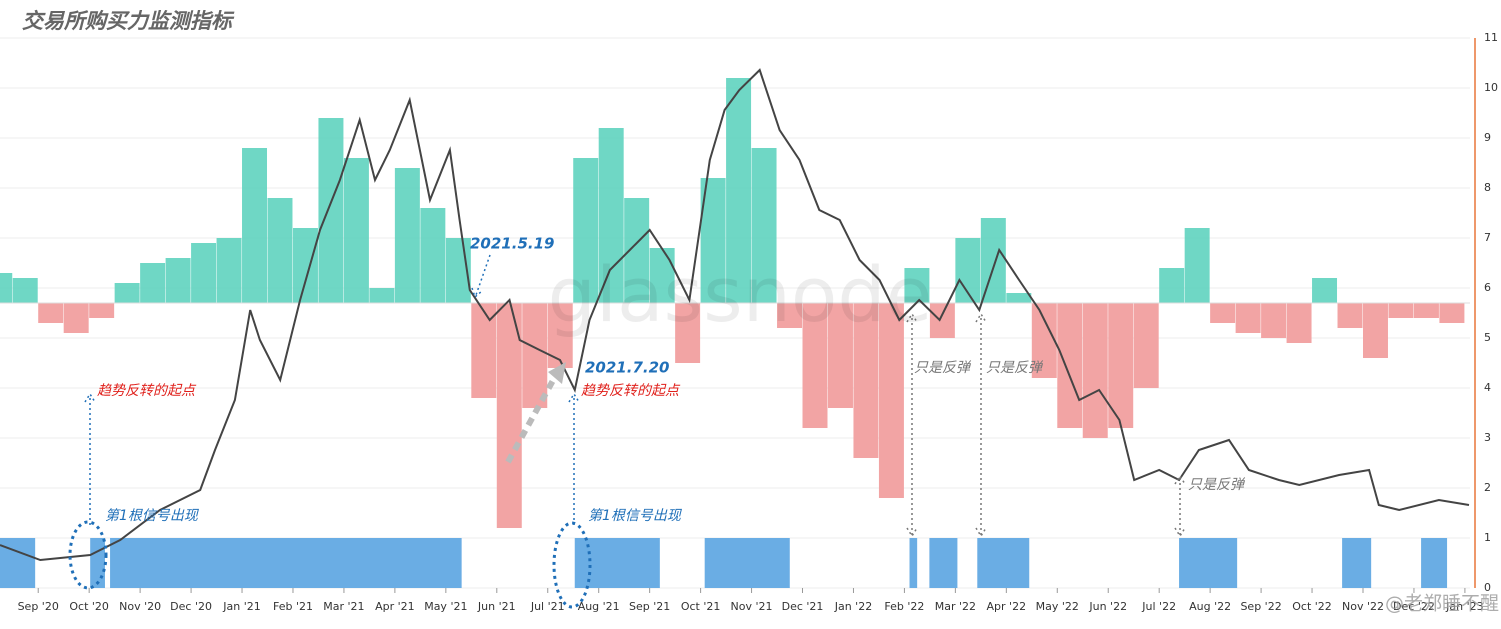  Describe the element at coordinates (1414, 606) in the screenshot. I see `x-tick-label: Dec '22` at that location.